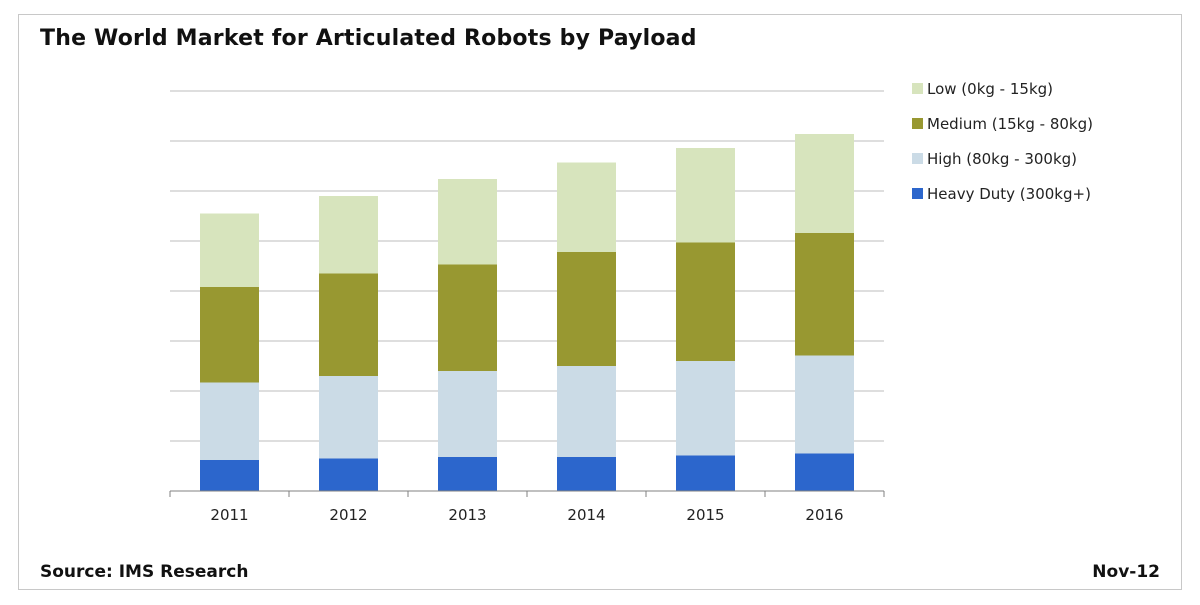 The image size is (1200, 605). What do you see at coordinates (144, 572) in the screenshot?
I see `source-note: Source: IMS Research` at bounding box center [144, 572].